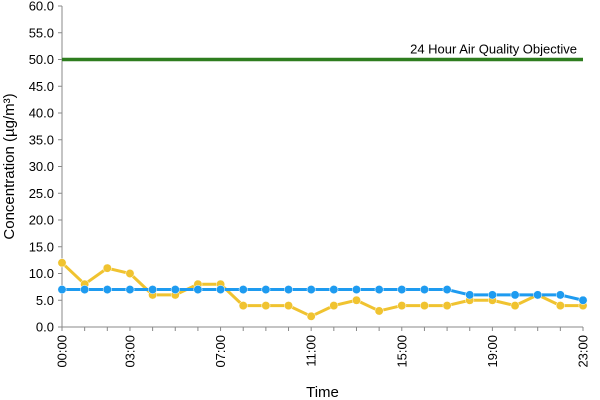  What do you see at coordinates (41, 32) in the screenshot?
I see `y-tick-label: 55.0` at bounding box center [41, 32].